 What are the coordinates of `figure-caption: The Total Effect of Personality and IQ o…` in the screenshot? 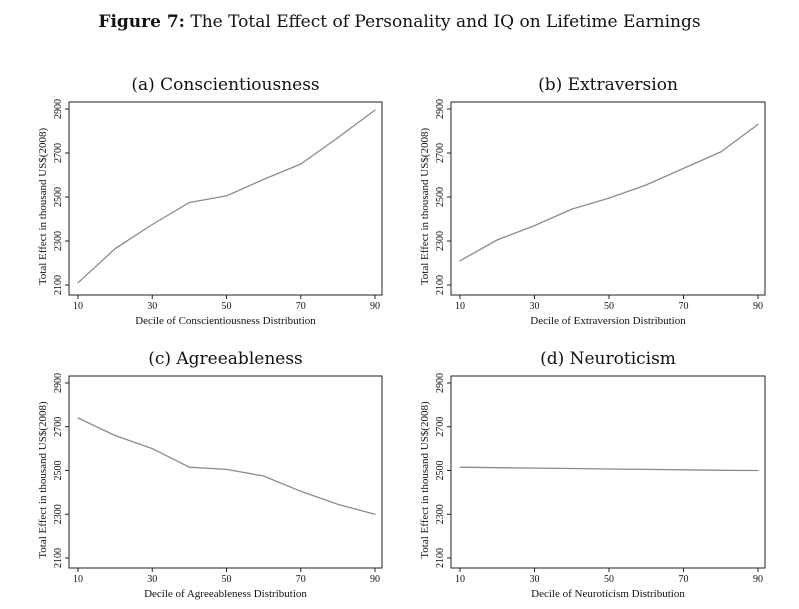 It's located at (445, 22).